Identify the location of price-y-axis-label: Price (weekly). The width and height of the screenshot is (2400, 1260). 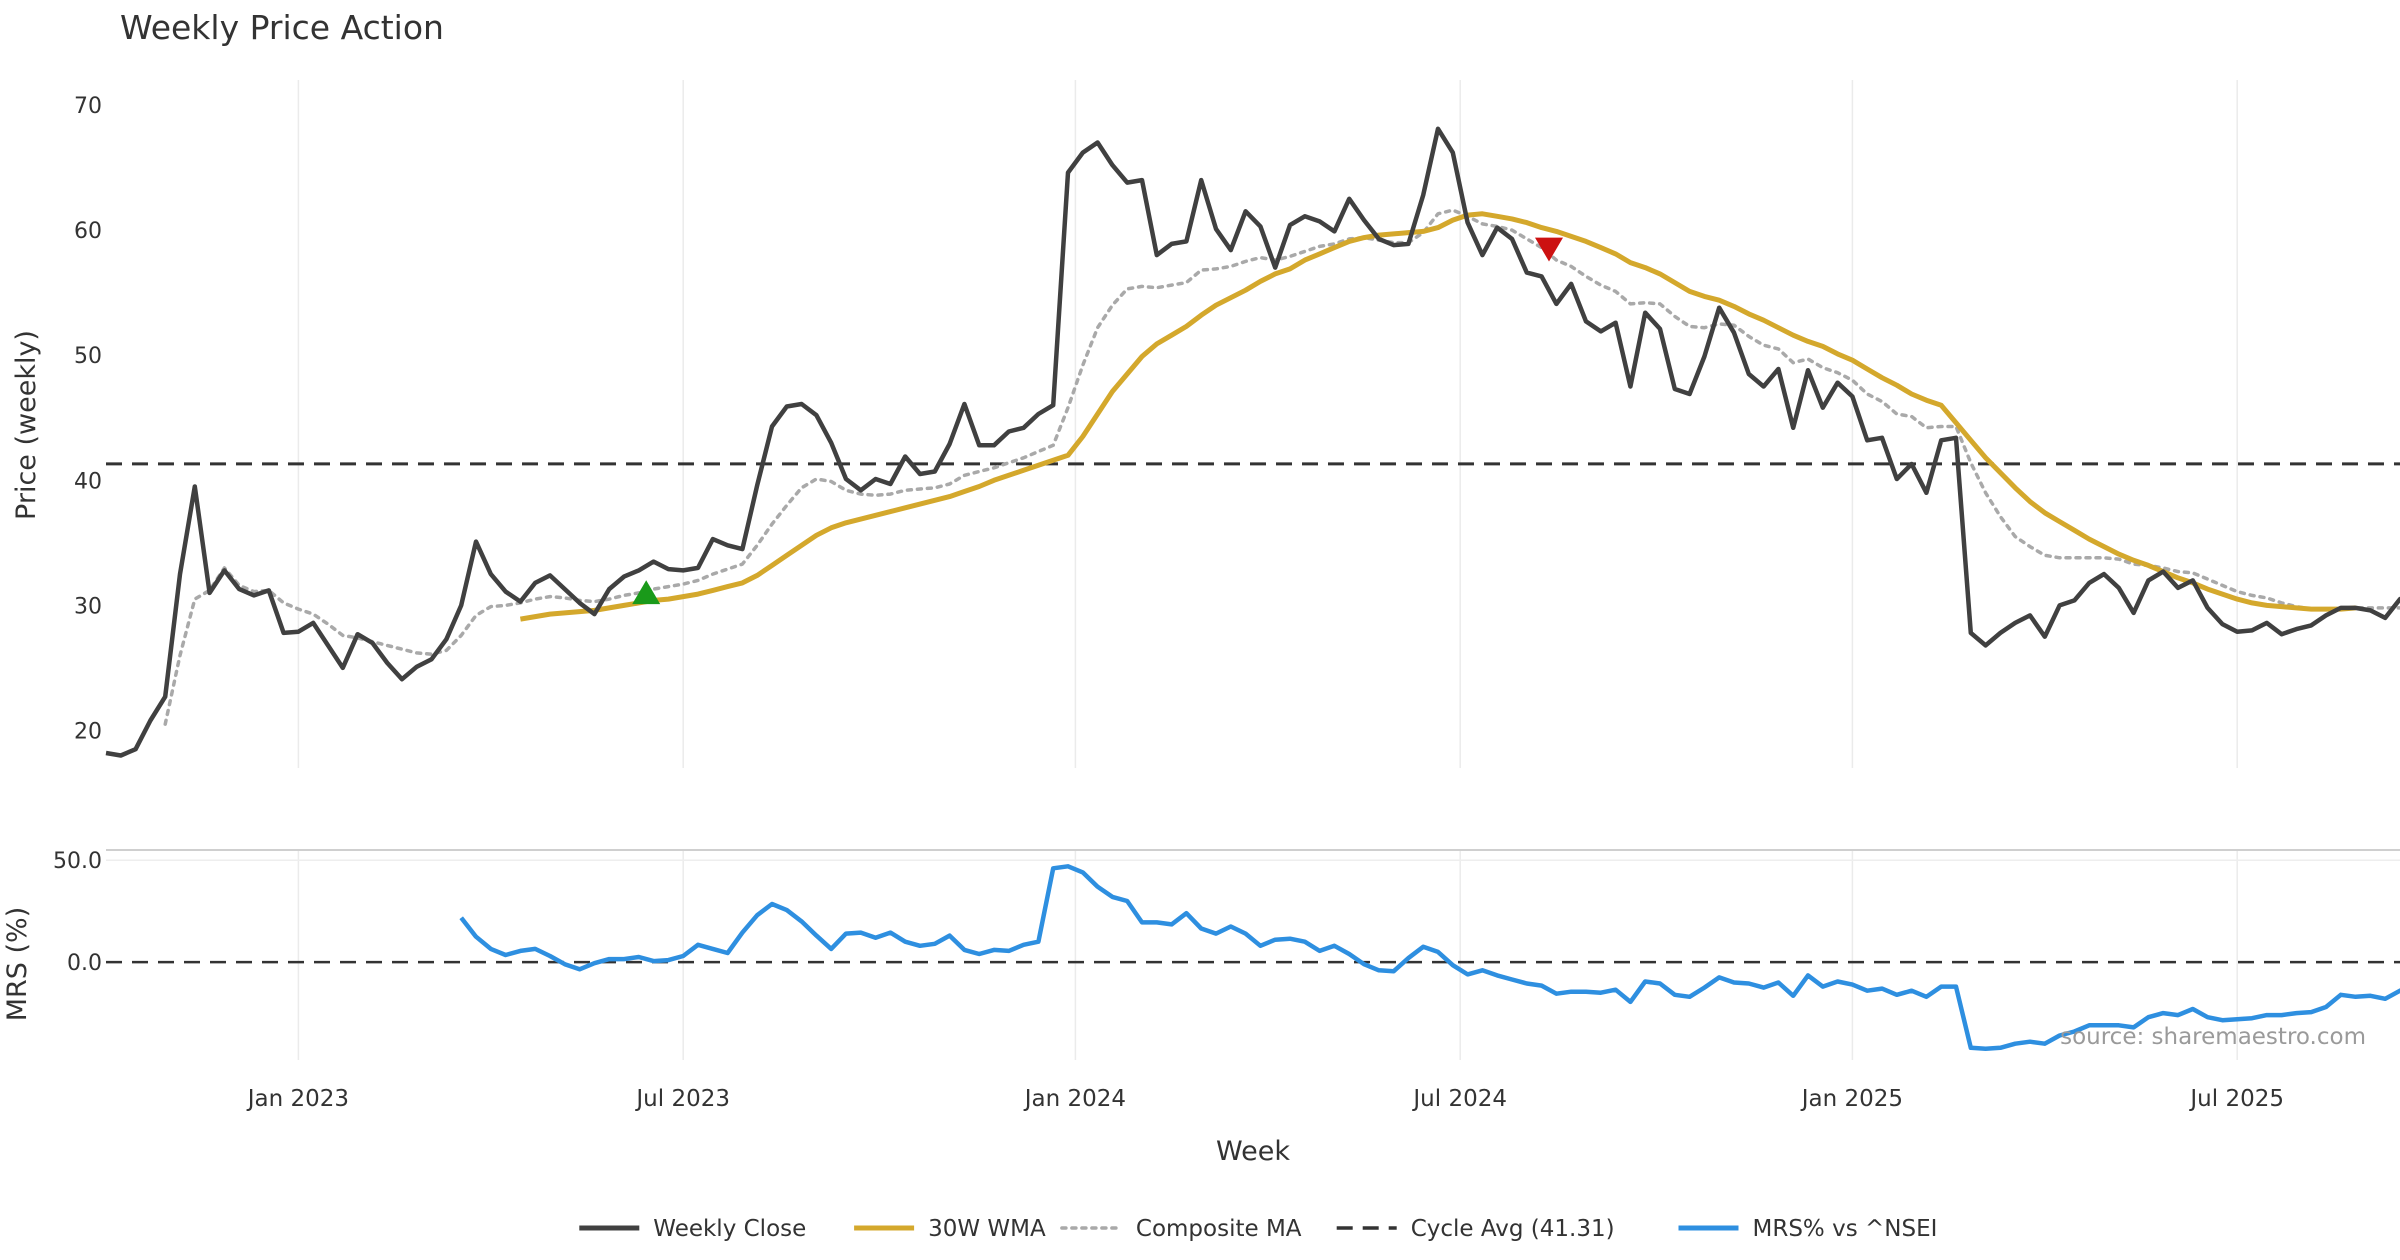
(26, 425).